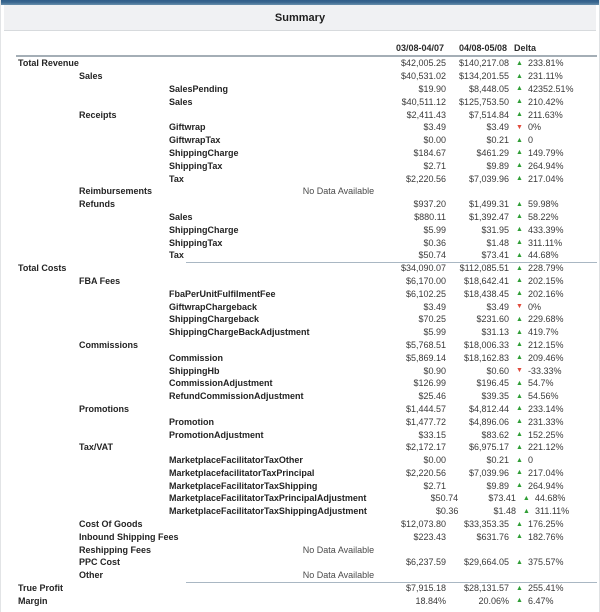 This screenshot has width=600, height=612. Describe the element at coordinates (545, 485) in the screenshot. I see `delta-value: 264.94%` at that location.